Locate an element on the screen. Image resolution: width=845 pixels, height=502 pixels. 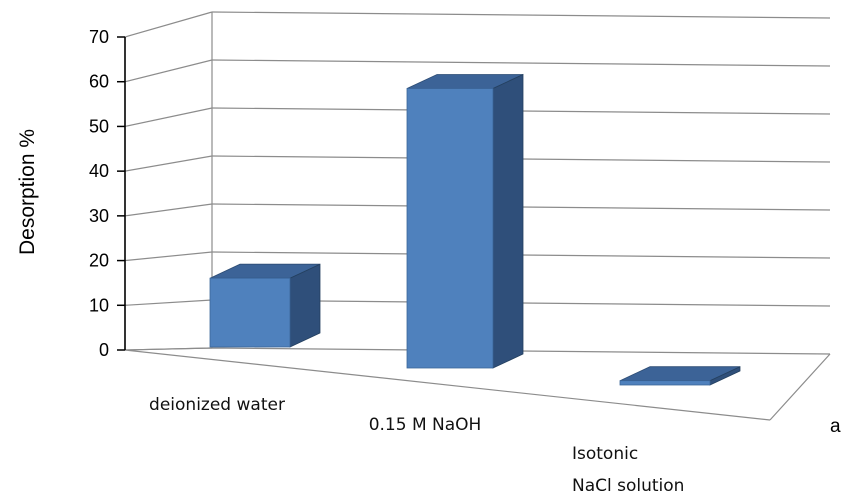
y-tick-label: 50 is located at coordinates (99, 126).